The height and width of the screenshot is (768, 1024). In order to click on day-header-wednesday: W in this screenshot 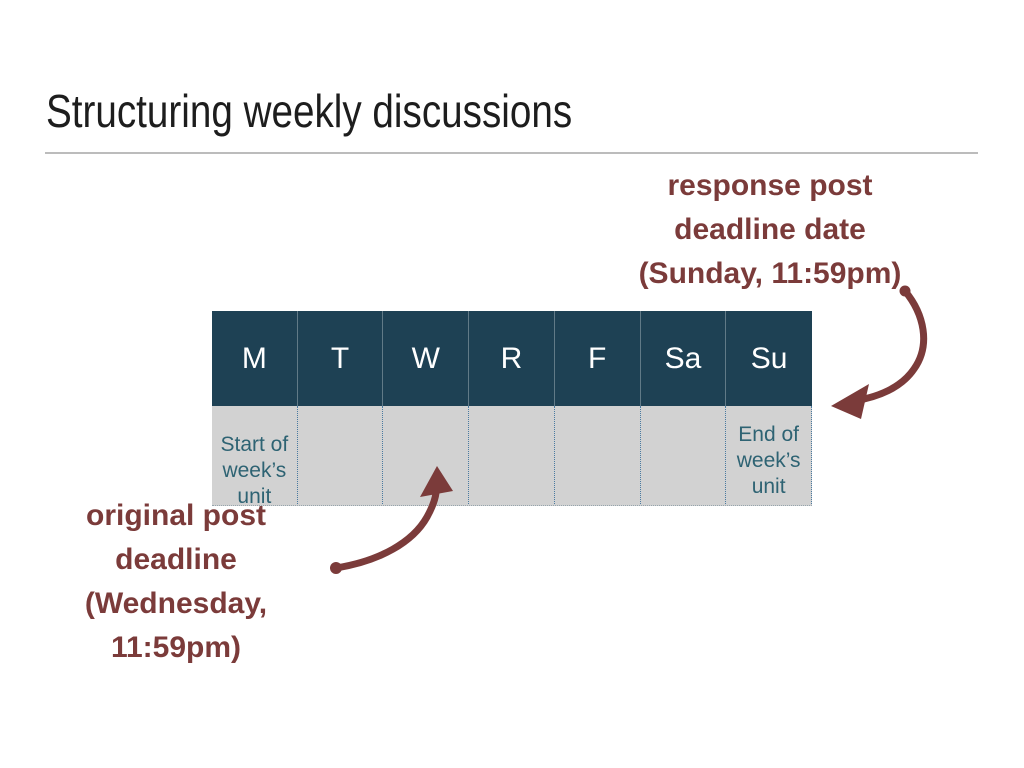, I will do `click(426, 358)`.